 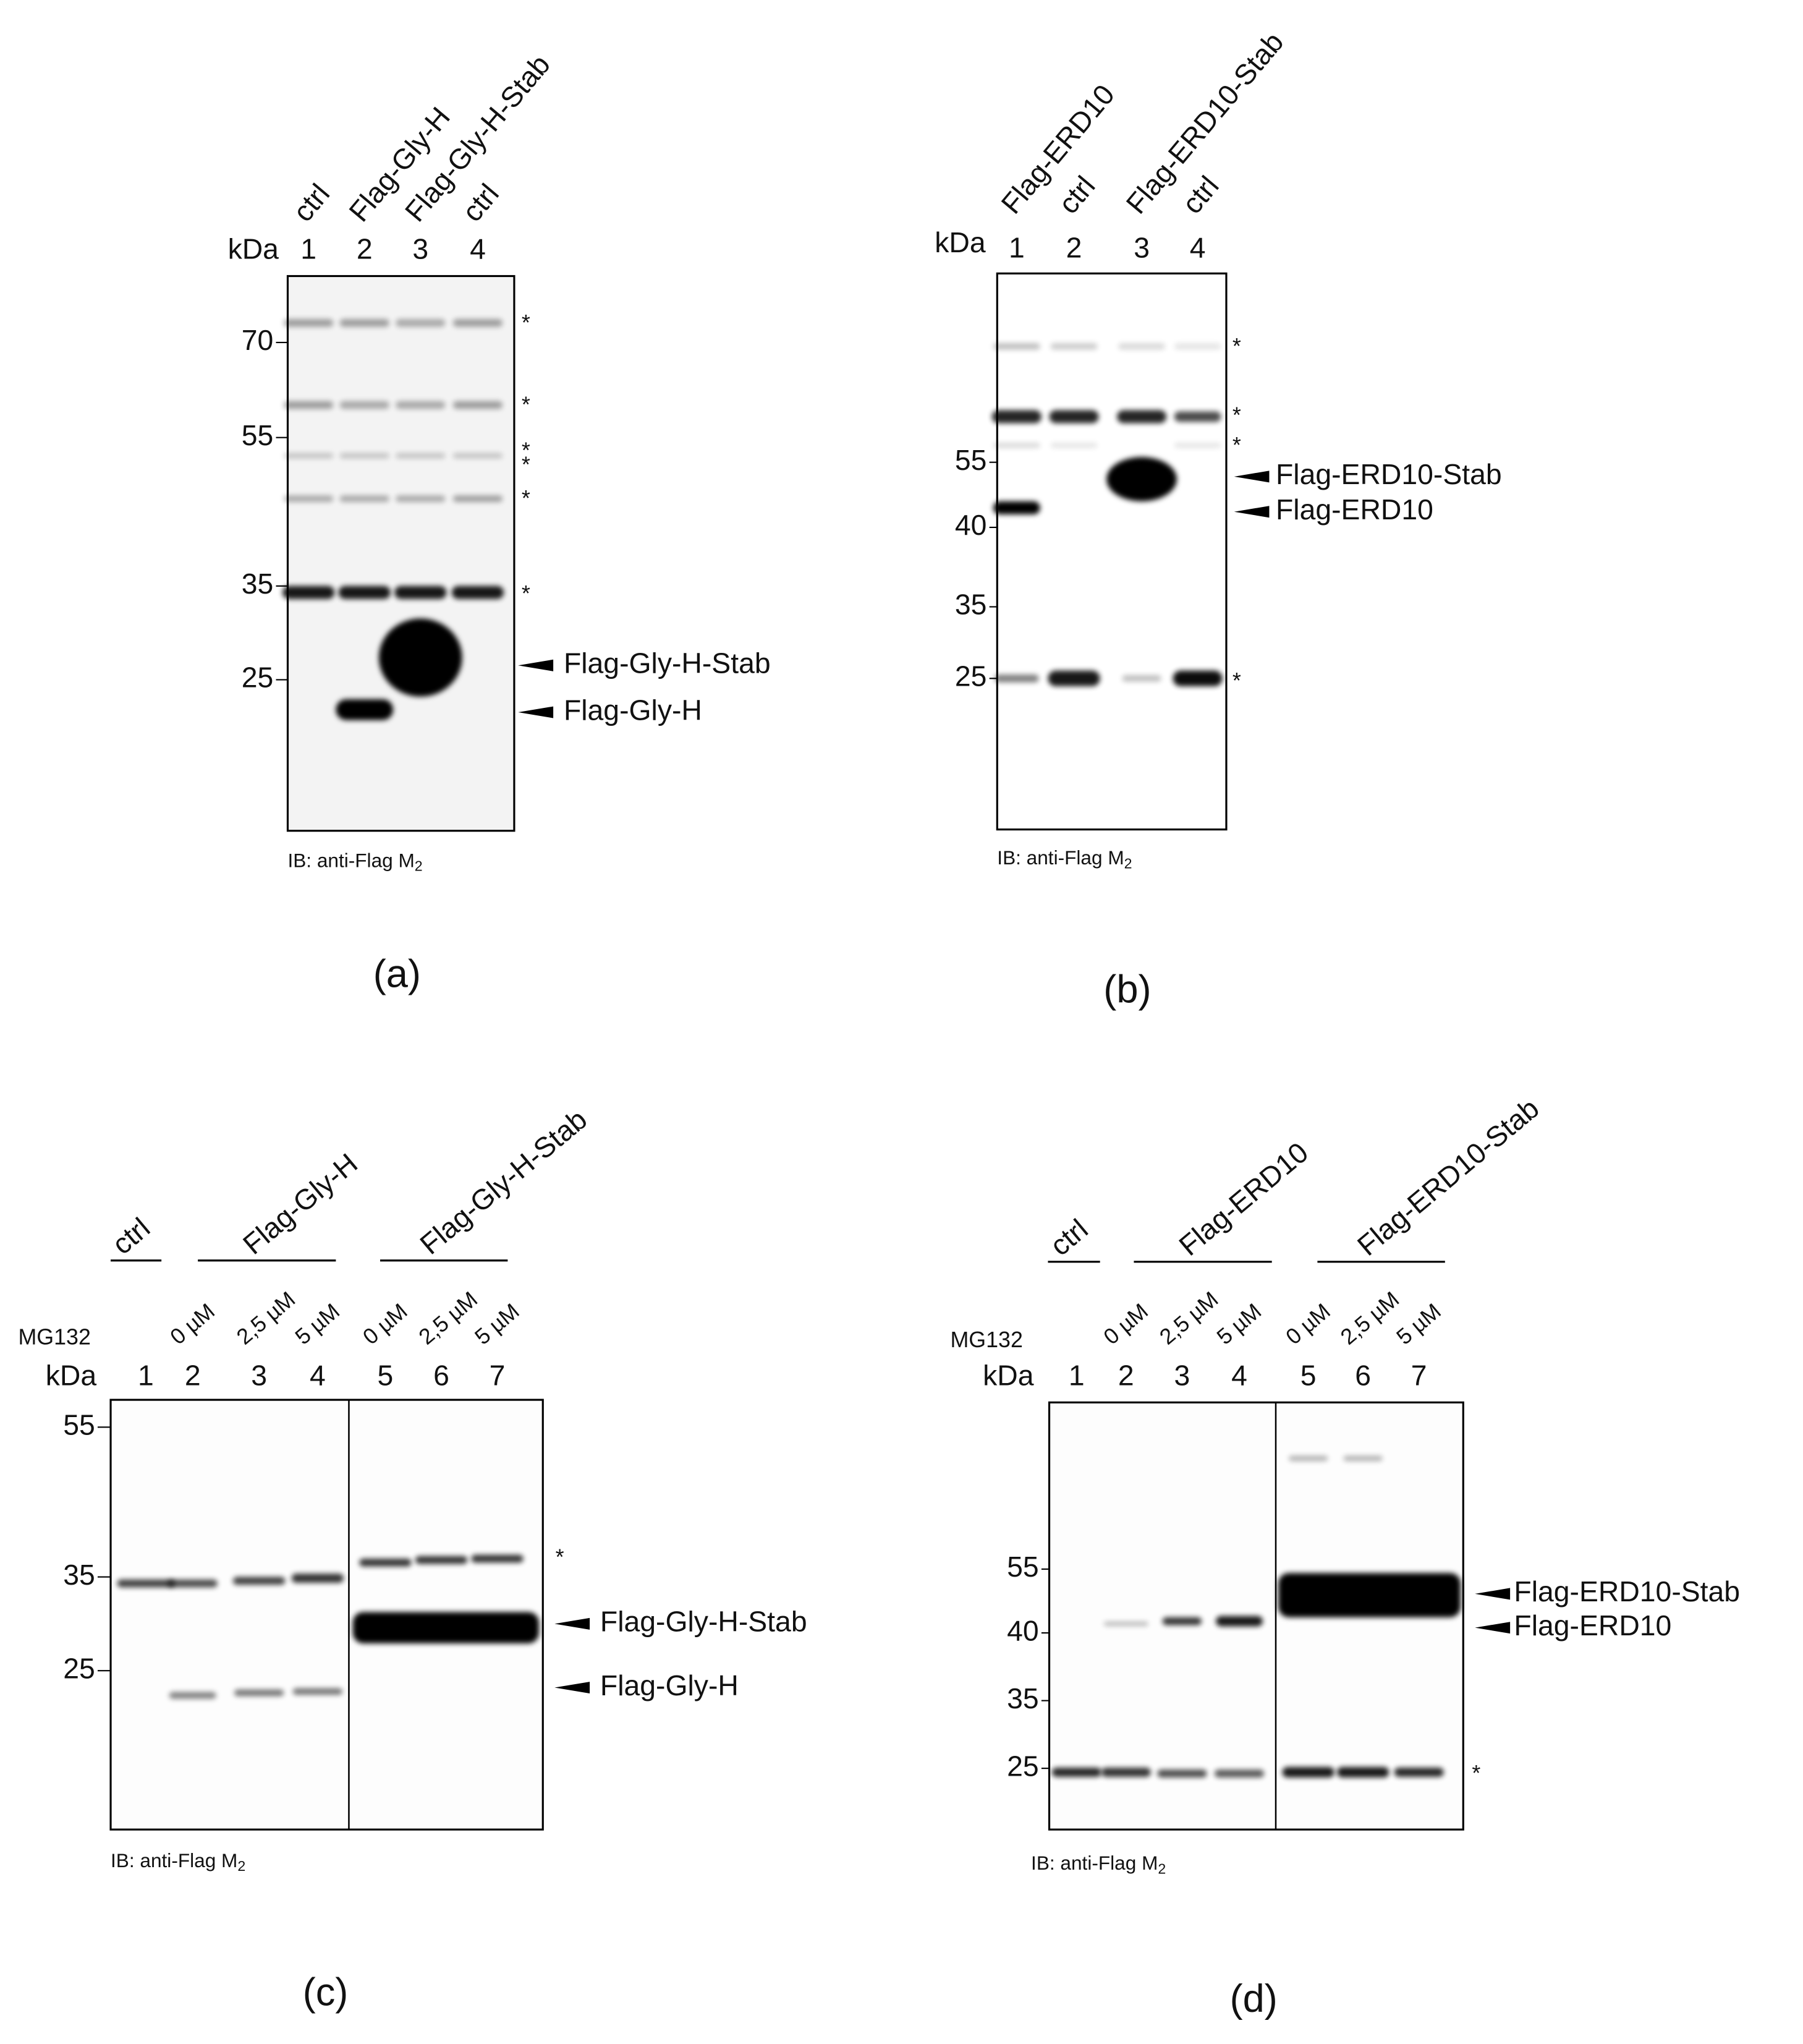 I want to click on lane-number: 2, so click(x=365, y=249).